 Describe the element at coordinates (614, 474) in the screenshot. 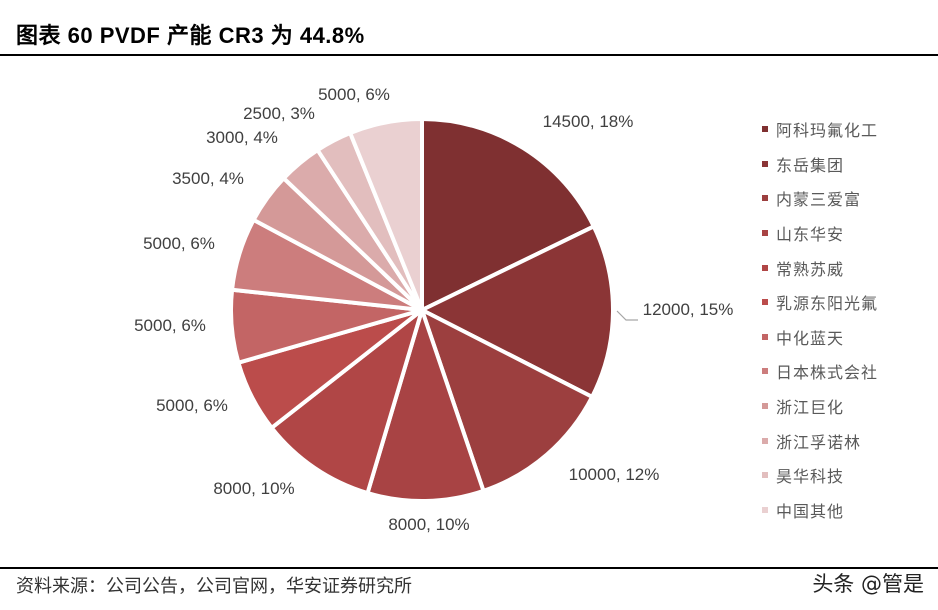

I see `data-label: 10000, 12%` at that location.